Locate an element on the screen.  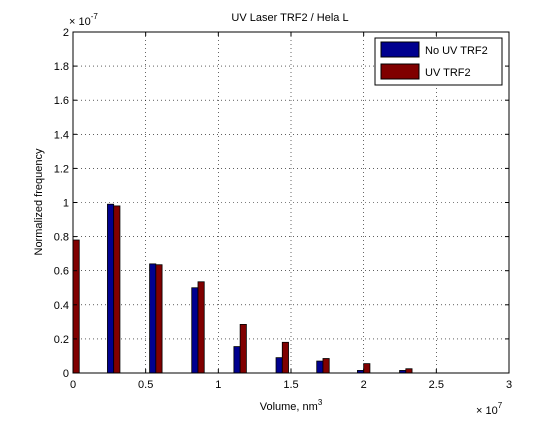
y-axis-label: Normalized frequency is located at coordinates (39, 201).